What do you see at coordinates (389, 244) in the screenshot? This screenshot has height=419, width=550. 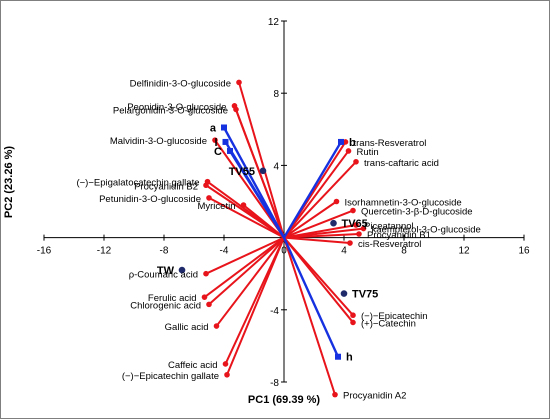 I see `loading-label: cis-Resveratrol` at bounding box center [389, 244].